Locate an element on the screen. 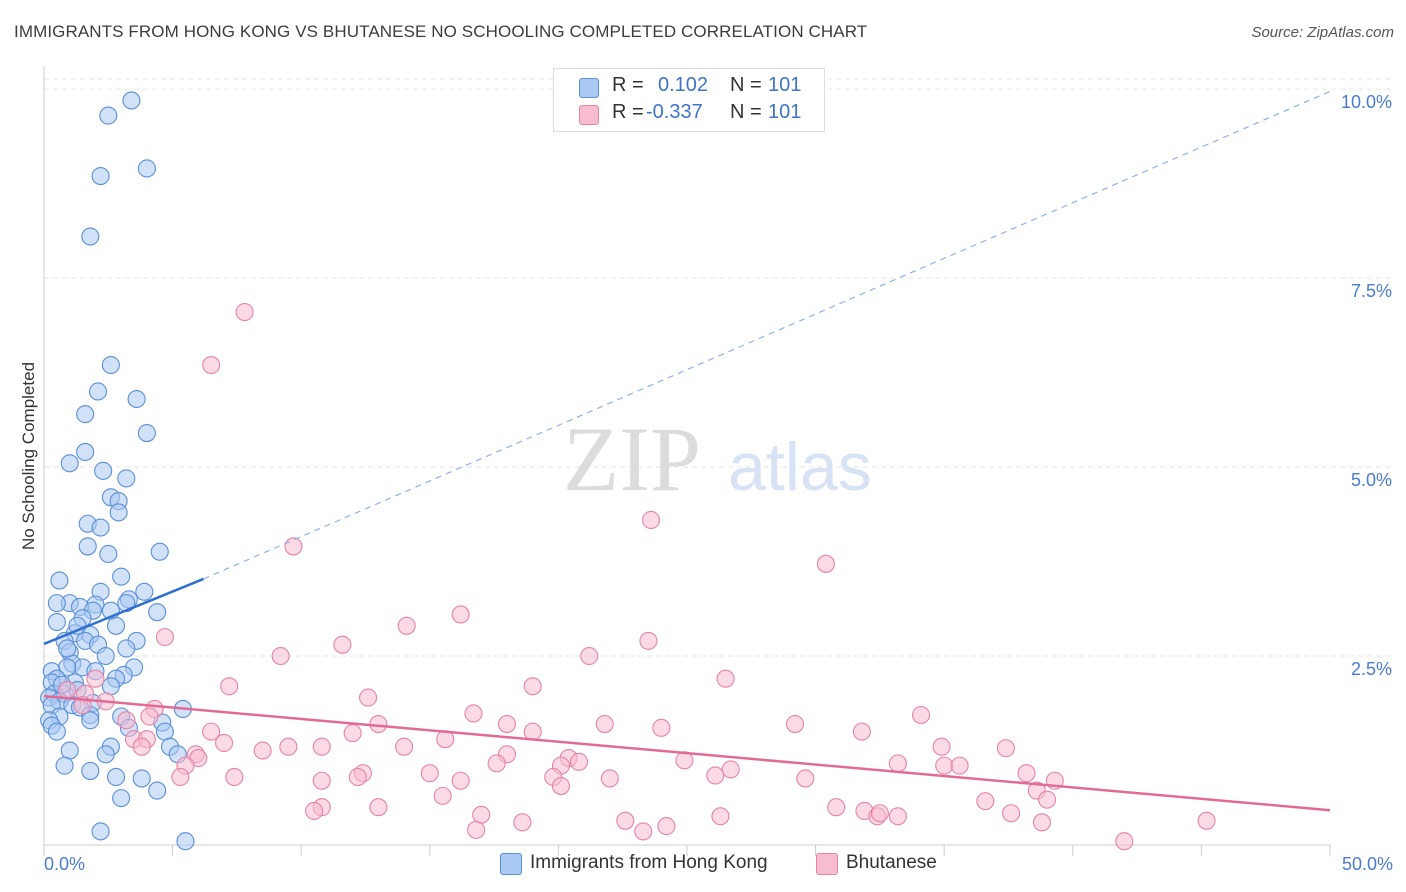  legend-label: Immigrants from Hong Kong is located at coordinates (649, 862).